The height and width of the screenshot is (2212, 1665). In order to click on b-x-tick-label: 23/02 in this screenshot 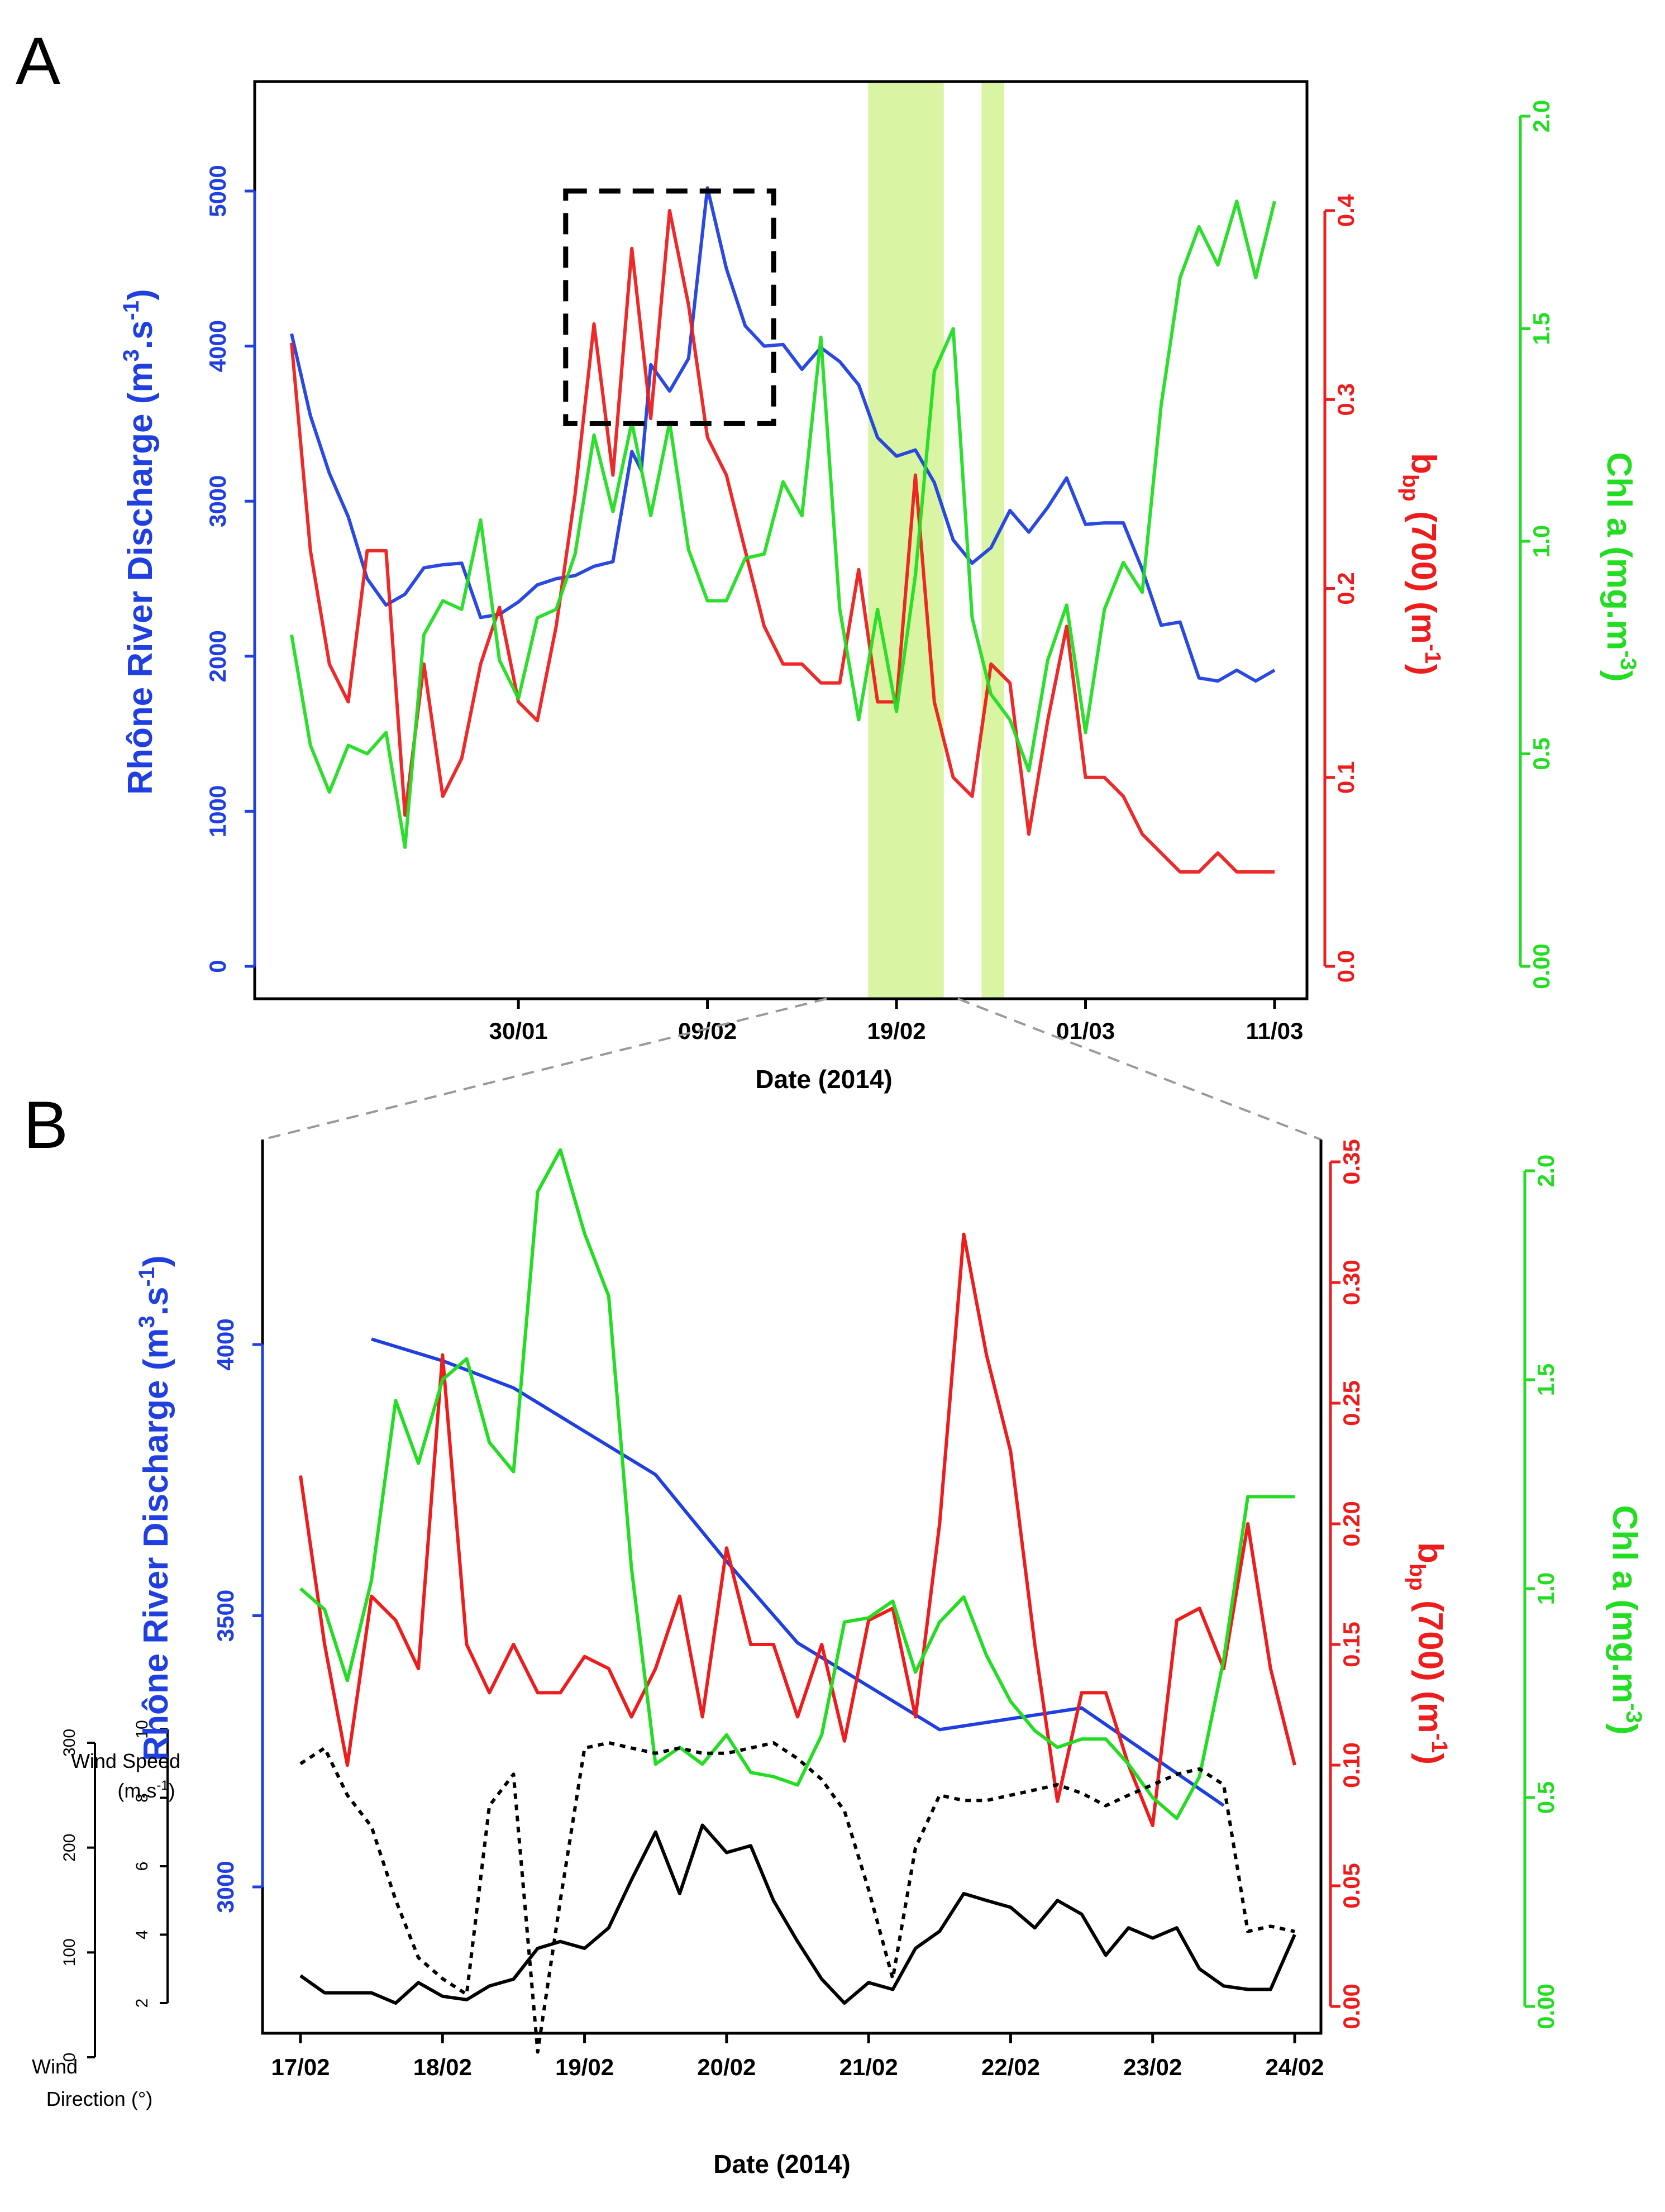, I will do `click(1153, 2067)`.